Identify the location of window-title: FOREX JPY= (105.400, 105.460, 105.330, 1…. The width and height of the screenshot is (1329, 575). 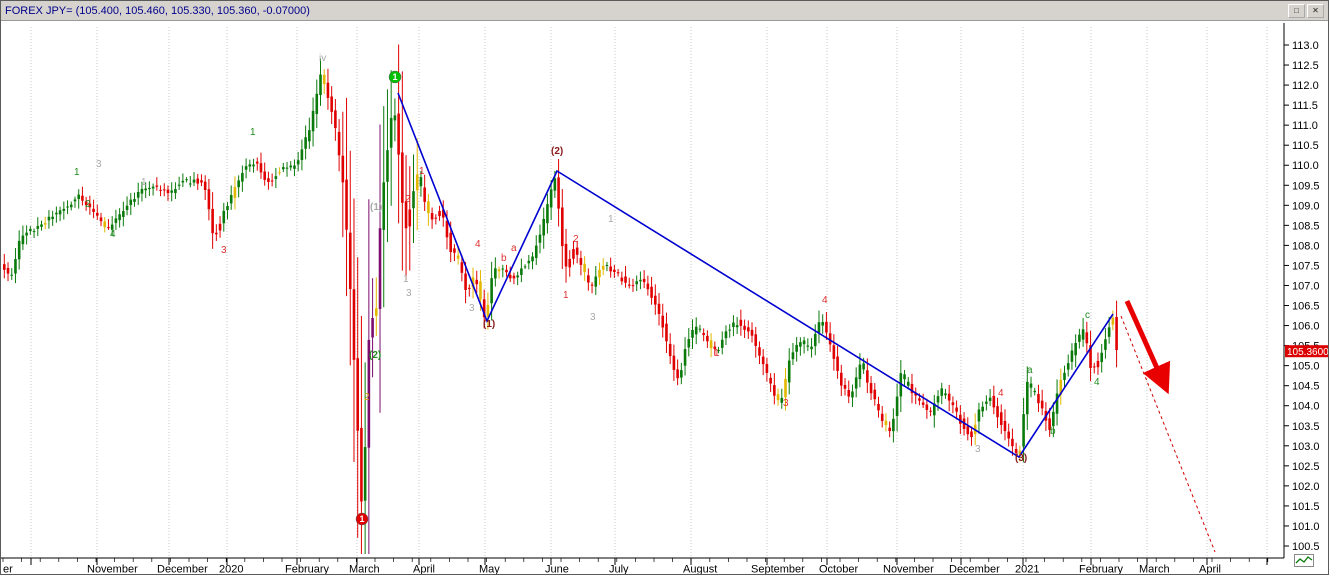
(157, 10).